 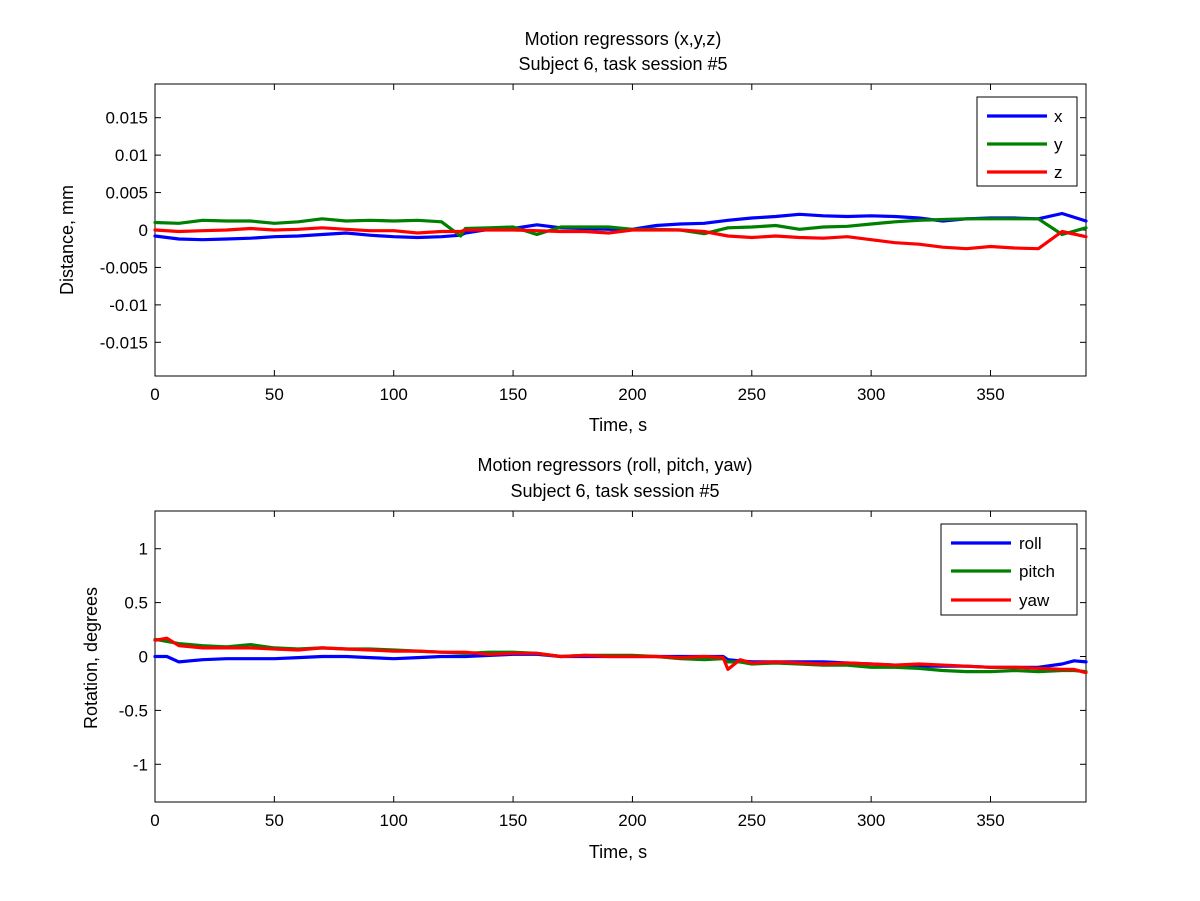 I want to click on rotation-x-tick-label: 150, so click(x=513, y=820).